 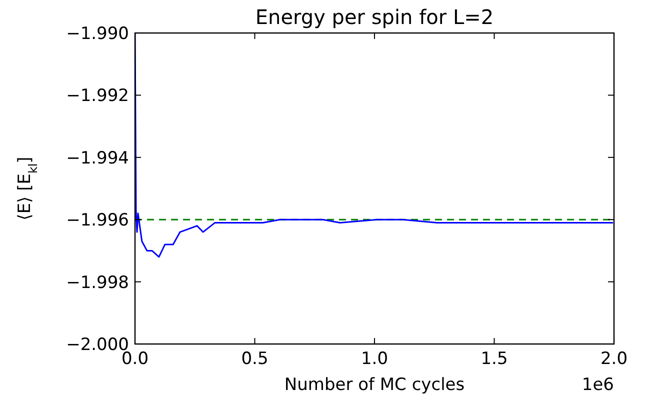 What do you see at coordinates (614, 359) in the screenshot?
I see `x-tick-label: 2.0` at bounding box center [614, 359].